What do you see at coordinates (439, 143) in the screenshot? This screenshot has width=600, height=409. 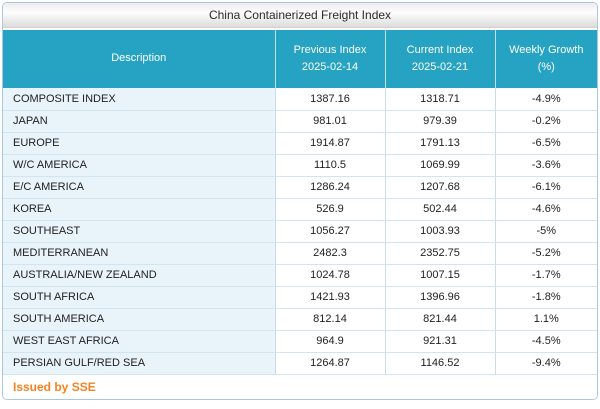 I see `current-index-cell: 1791.13` at bounding box center [439, 143].